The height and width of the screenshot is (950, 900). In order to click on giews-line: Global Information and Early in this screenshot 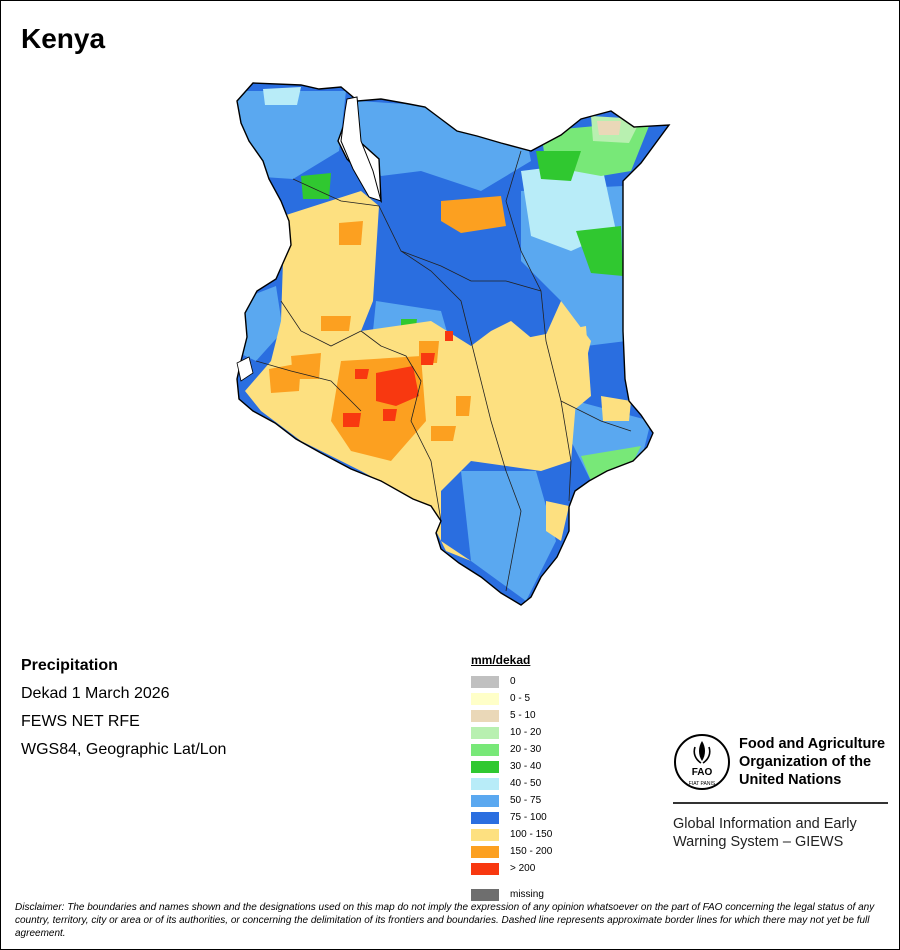, I will do `click(765, 824)`.